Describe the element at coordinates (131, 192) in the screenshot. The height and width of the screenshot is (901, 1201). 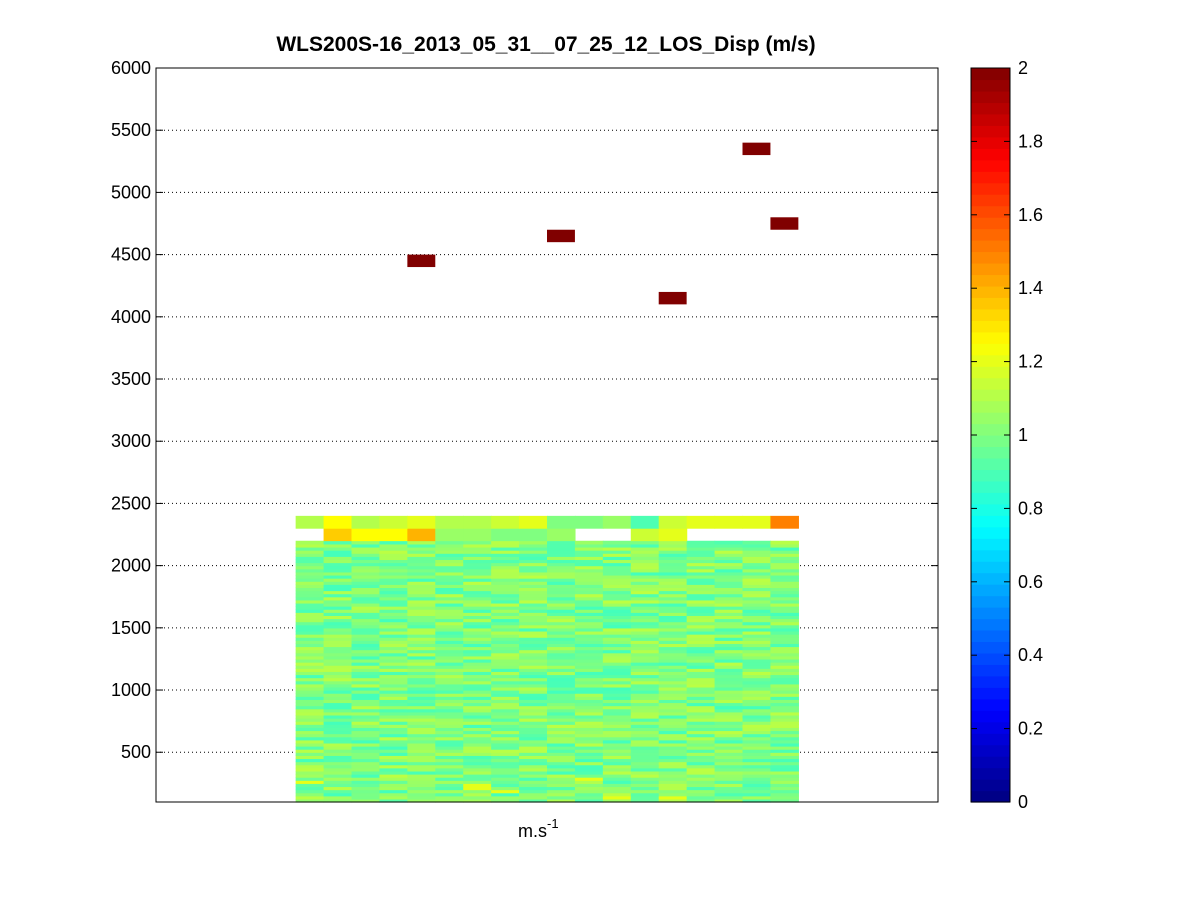
I see `y-tick-label: 5000` at that location.